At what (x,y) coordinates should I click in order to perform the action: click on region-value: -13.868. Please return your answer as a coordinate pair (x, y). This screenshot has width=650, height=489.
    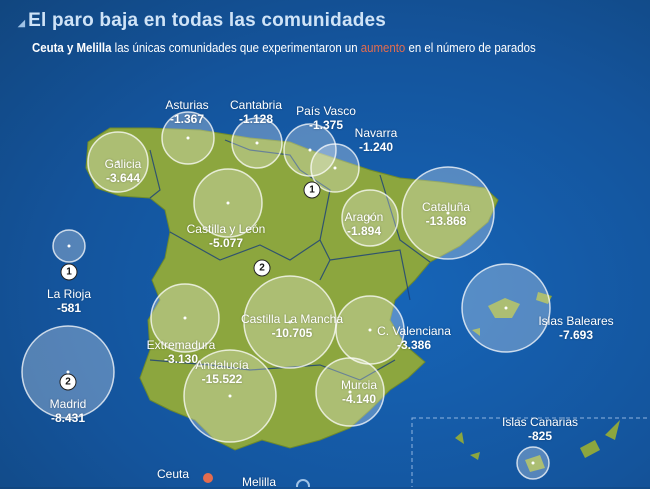
    Looking at the image, I should click on (446, 221).